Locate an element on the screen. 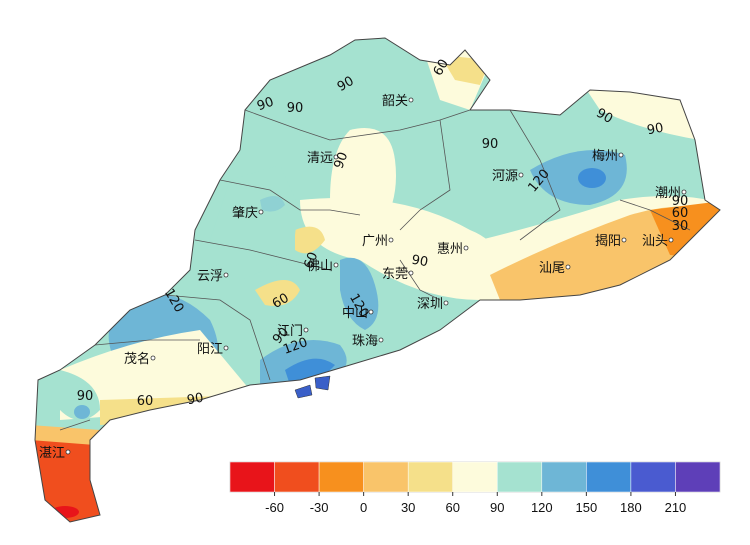  city-label: 韶关 is located at coordinates (395, 101).